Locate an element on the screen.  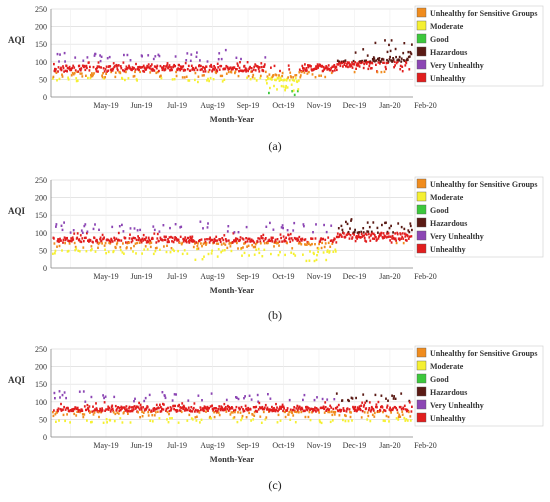
x-tick-label: Jan-20 is located at coordinates (389, 445).